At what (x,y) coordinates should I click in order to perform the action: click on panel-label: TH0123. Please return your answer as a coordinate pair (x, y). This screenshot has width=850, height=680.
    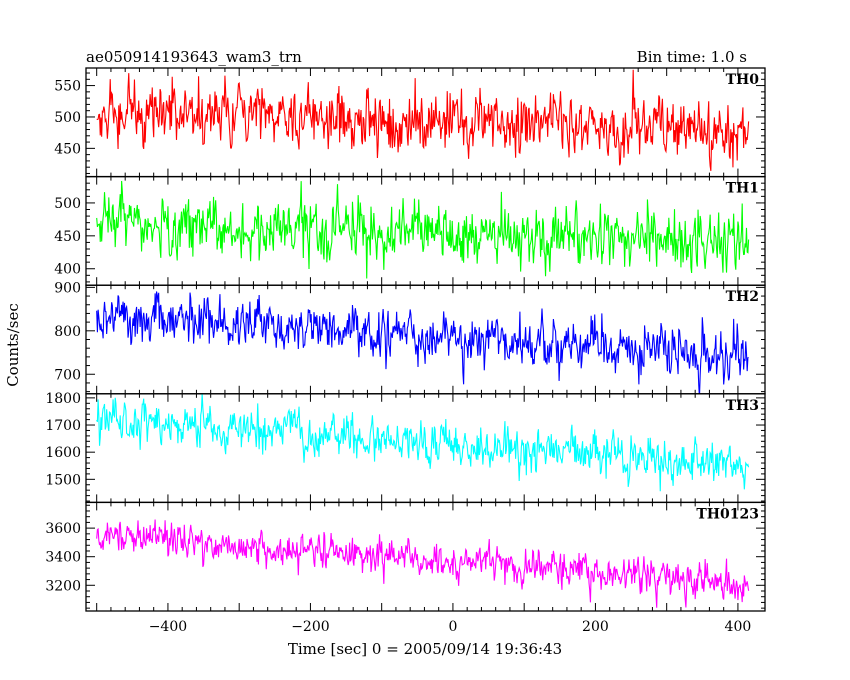
    Looking at the image, I should click on (727, 514).